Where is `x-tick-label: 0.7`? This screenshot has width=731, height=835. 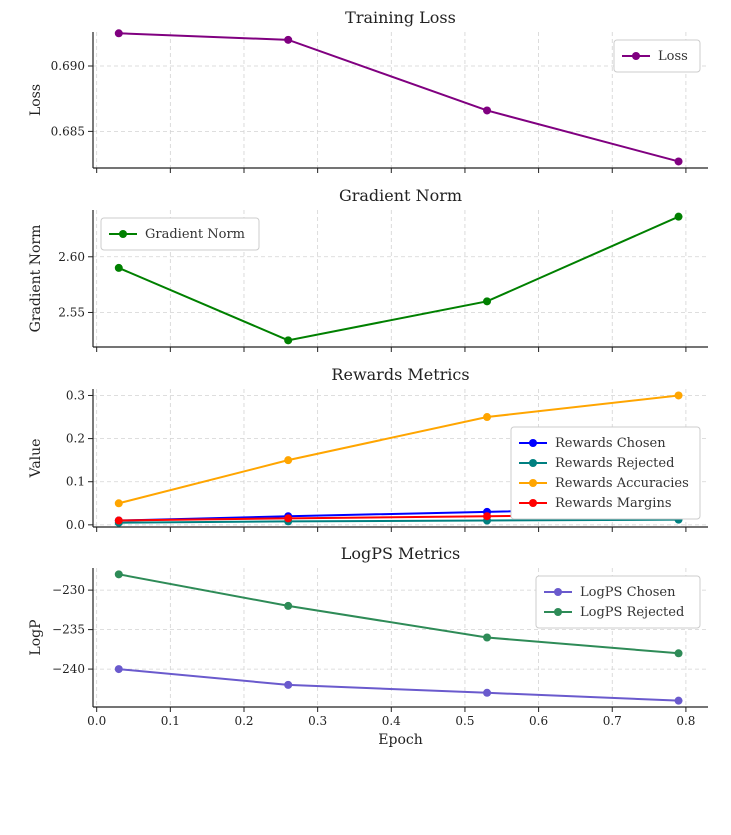
x-tick-label: 0.7 is located at coordinates (612, 721).